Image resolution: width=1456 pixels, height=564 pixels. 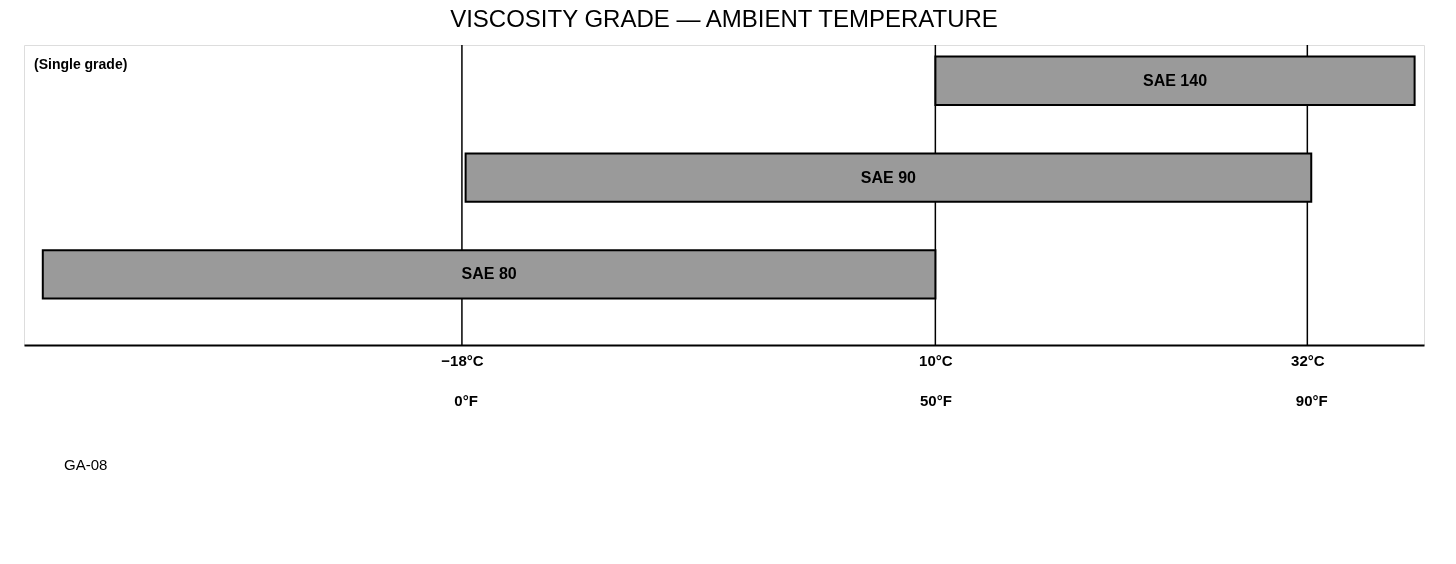 I want to click on x2-tick-label: 32°C, so click(x=1308, y=360).